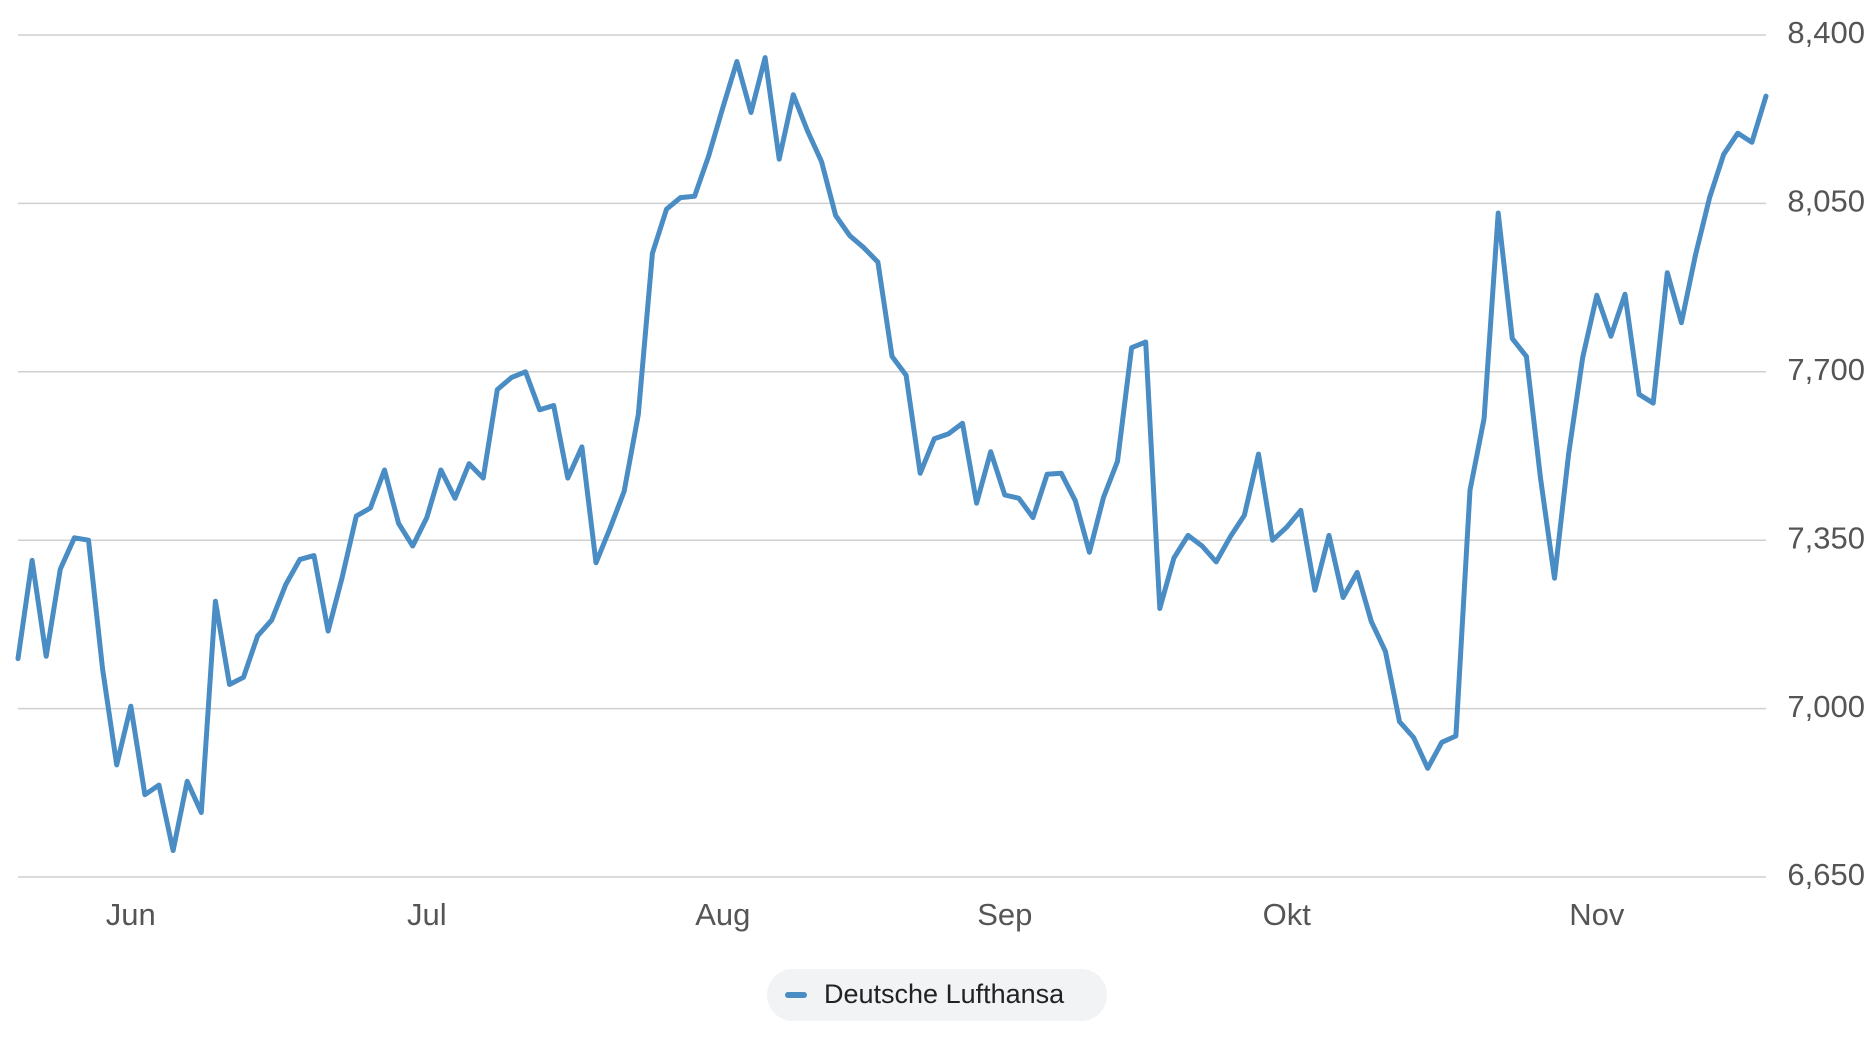 The height and width of the screenshot is (1050, 1873). I want to click on legend-swatch, so click(796, 995).